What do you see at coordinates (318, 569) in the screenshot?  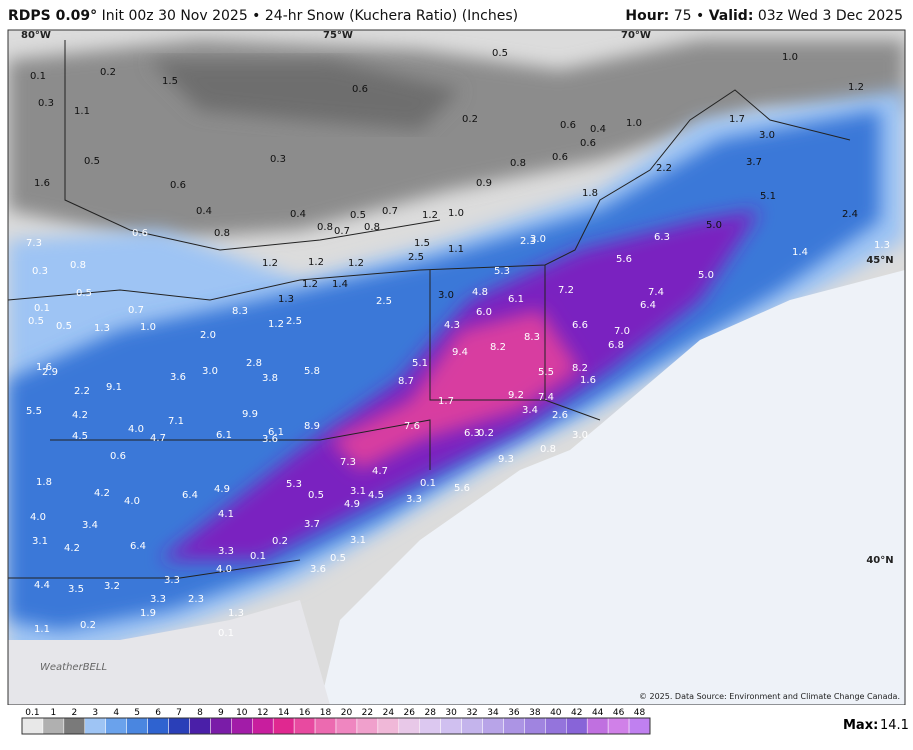 I see `snow-amount: 3.6` at bounding box center [318, 569].